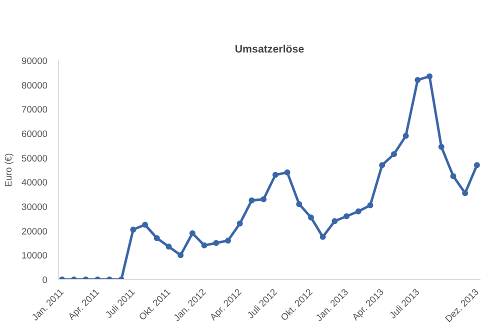  Describe the element at coordinates (35, 158) in the screenshot. I see `y-tick-label: 50000` at that location.